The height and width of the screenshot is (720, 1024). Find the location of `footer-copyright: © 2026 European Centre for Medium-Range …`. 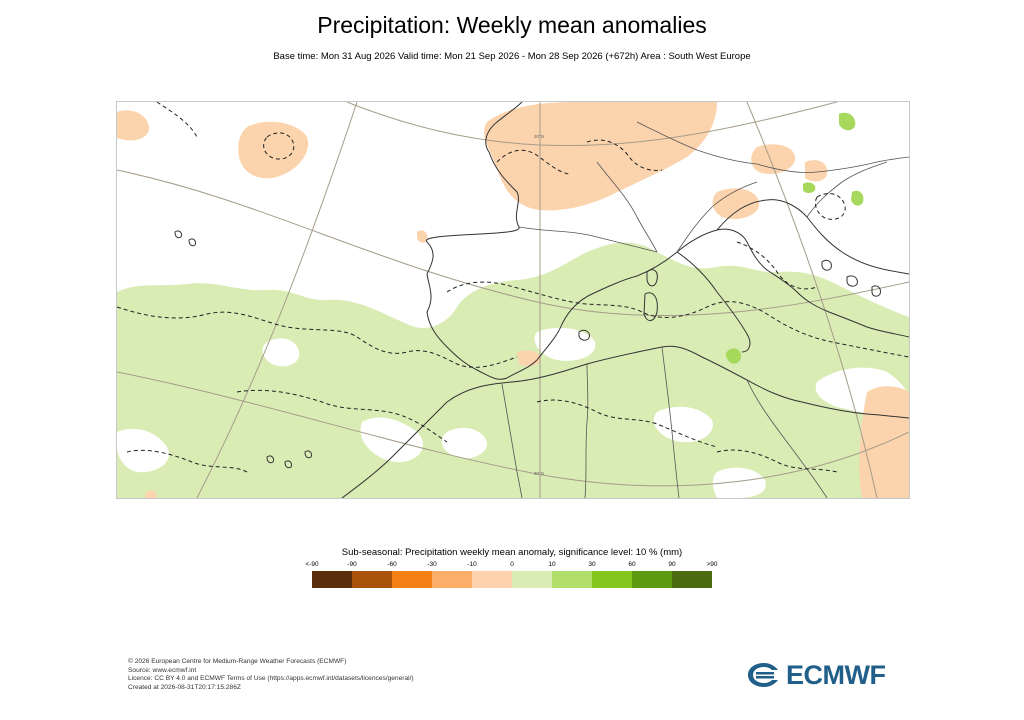

footer-copyright: © 2026 European Centre for Medium-Range … is located at coordinates (237, 661).